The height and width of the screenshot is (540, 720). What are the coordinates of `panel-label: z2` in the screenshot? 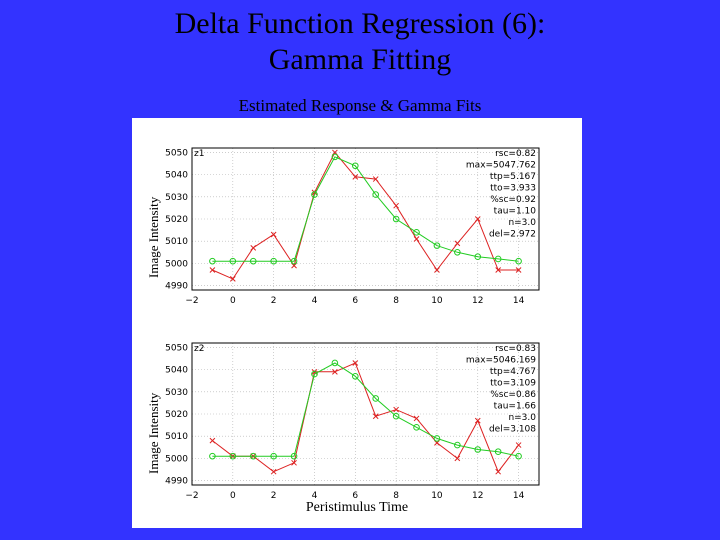 It's located at (199, 349).